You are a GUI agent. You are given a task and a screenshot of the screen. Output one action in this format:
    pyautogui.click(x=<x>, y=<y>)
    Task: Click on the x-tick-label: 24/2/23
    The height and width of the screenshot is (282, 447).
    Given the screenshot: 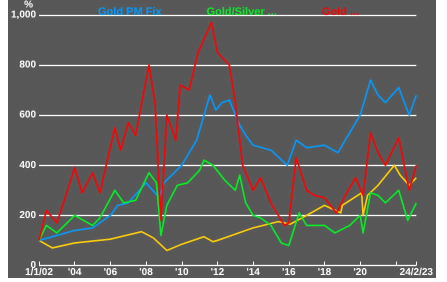 What is the action you would take?
    pyautogui.click(x=417, y=272)
    